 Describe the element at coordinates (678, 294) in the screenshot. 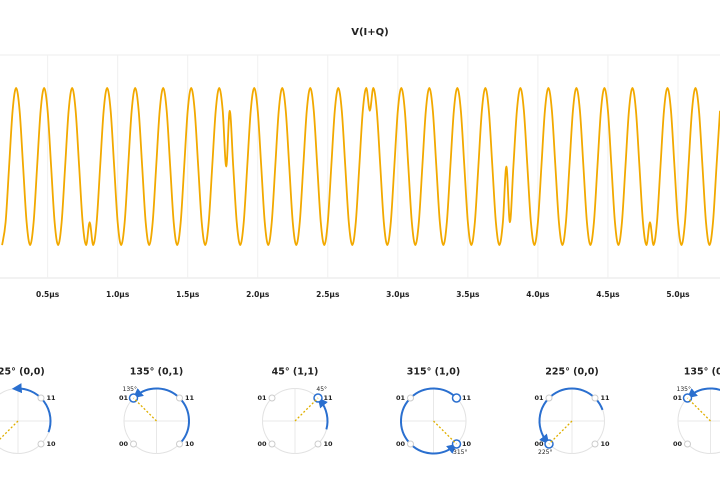

I see `x-tick-label: 5.0μs` at that location.